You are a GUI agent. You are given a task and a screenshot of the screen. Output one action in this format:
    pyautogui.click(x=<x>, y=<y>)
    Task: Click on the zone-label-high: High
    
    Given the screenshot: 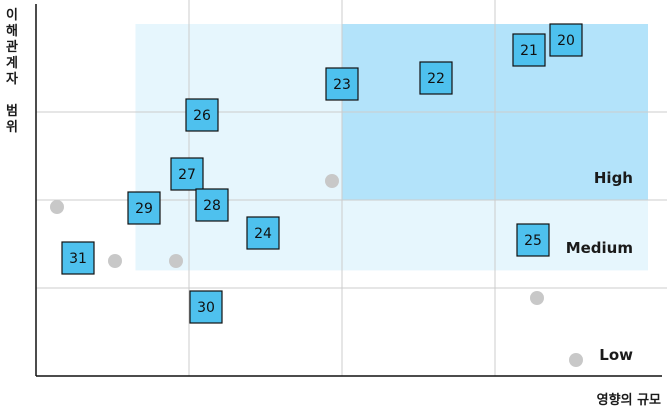 What is the action you would take?
    pyautogui.click(x=613, y=178)
    